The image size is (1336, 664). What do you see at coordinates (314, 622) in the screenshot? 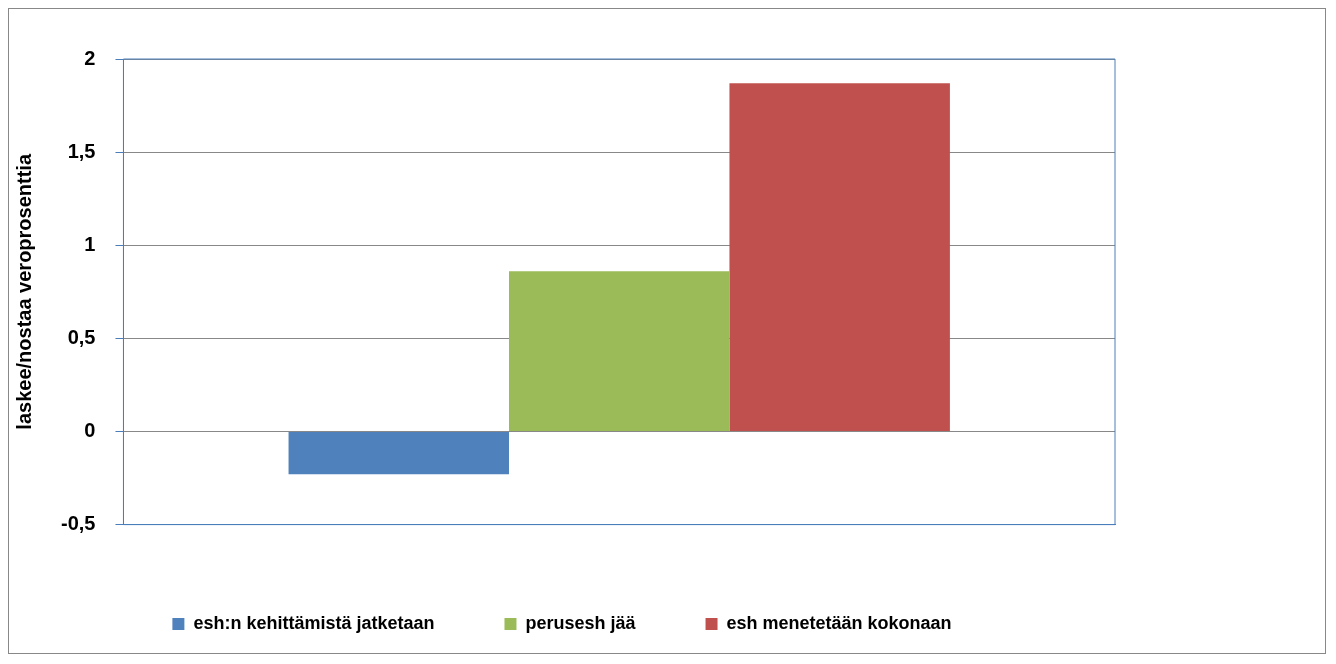
I see `legend-label: esh:n kehittämistä jatketaan` at bounding box center [314, 622].